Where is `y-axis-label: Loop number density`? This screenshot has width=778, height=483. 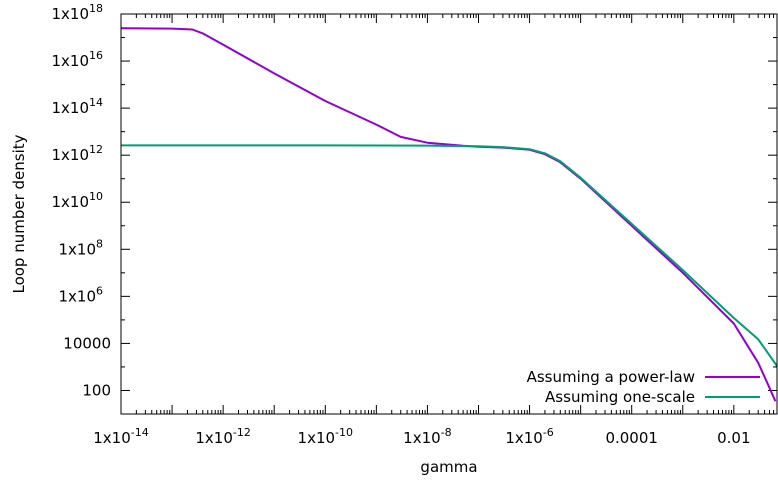
y-axis-label: Loop number density is located at coordinates (19, 213).